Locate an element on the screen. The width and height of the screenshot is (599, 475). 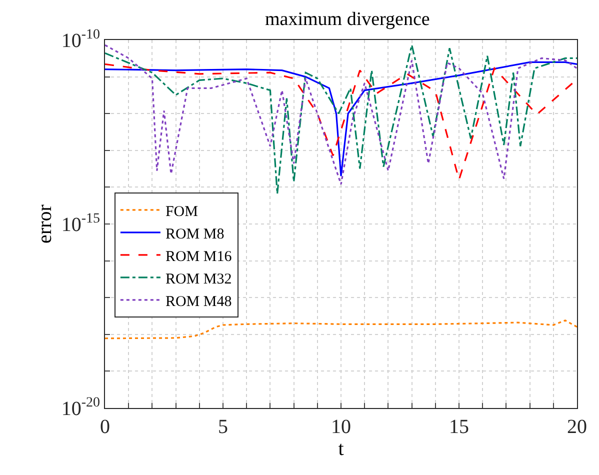
x-tick-label: 20 is located at coordinates (577, 427).